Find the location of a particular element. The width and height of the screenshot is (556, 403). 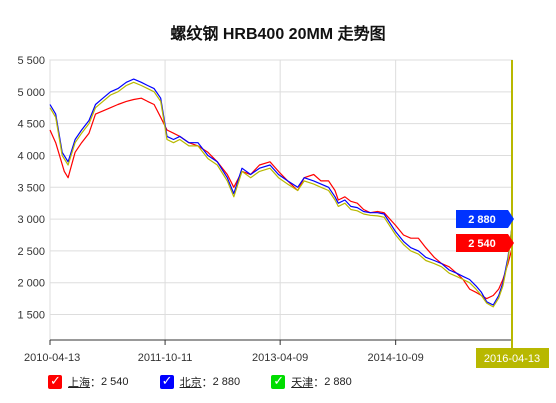

current-date-label: 2016-04-13 is located at coordinates (512, 359).